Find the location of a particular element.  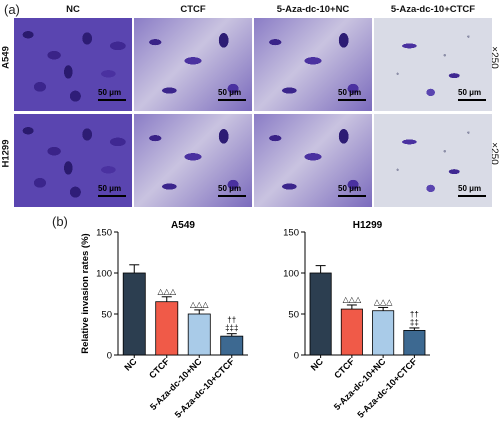

column-label-nc: NC is located at coordinates (73, 9).